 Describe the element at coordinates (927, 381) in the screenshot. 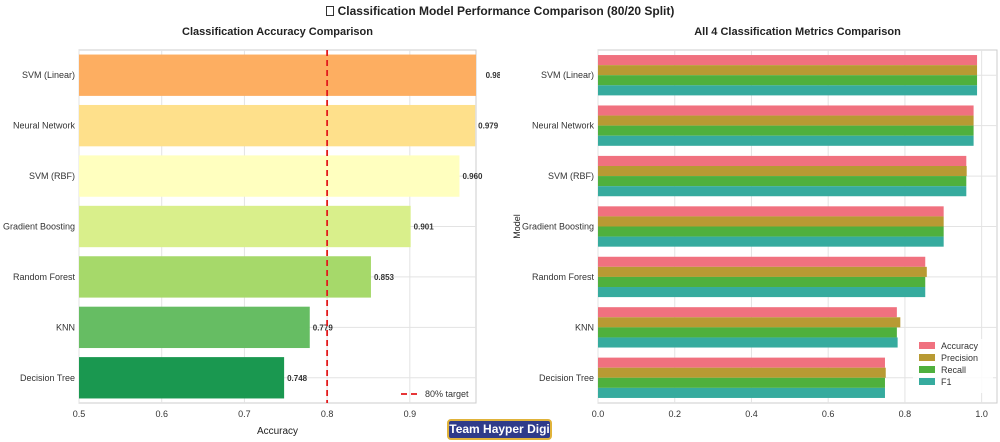

I see `legend-swatch-f1` at that location.